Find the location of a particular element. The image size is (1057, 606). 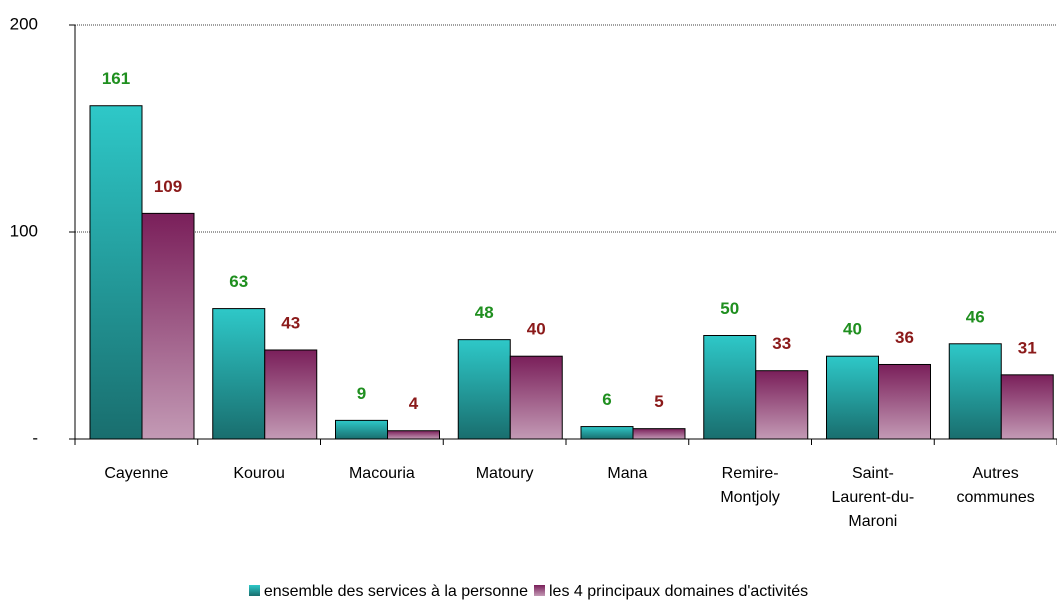

value-label: 50 is located at coordinates (729, 308).